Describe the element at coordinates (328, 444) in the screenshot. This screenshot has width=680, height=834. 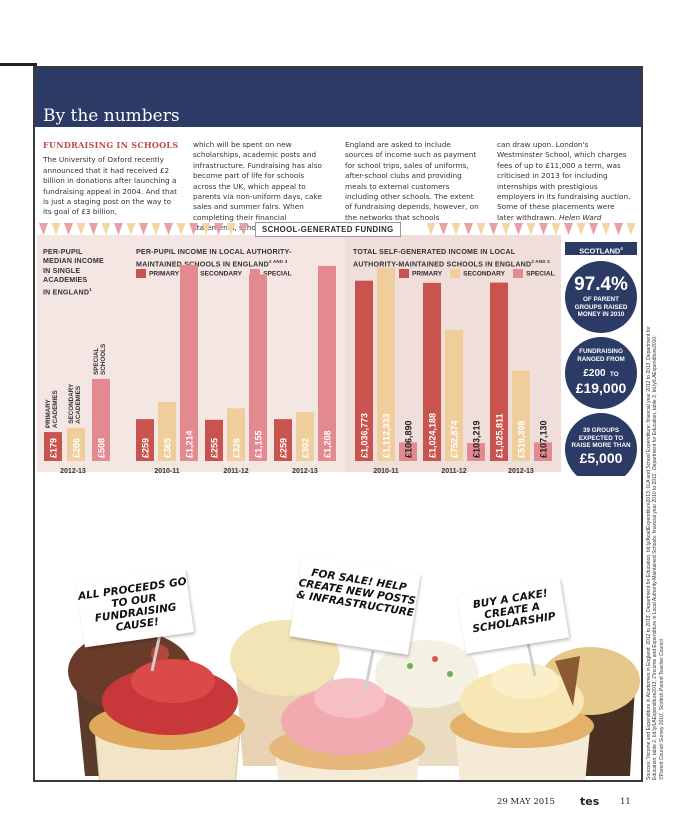
I see `bar-value-label: £1,208` at that location.